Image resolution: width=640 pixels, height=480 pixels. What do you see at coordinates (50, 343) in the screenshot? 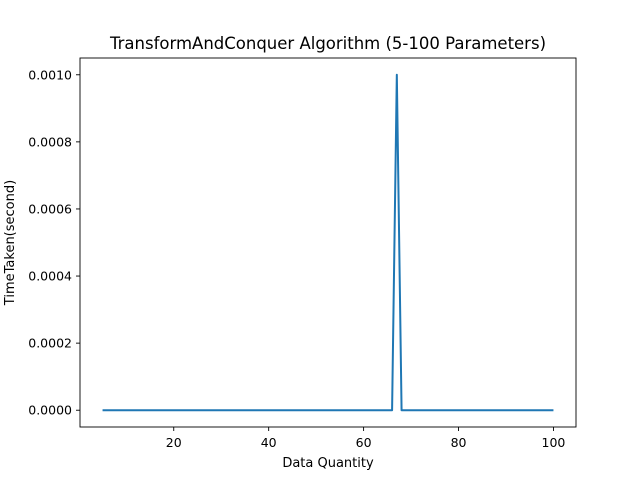
I see `y-tick-label: 0.0002` at bounding box center [50, 343].